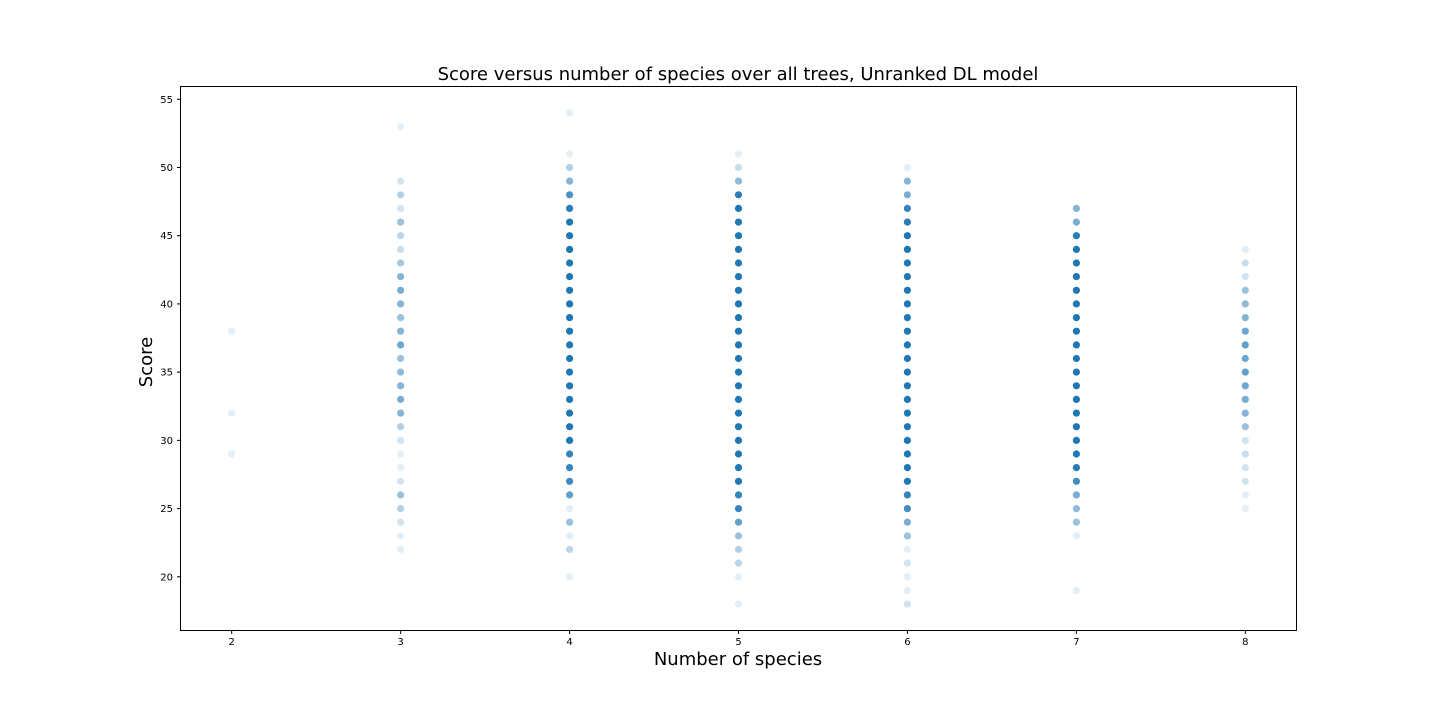  Describe the element at coordinates (1245, 642) in the screenshot. I see `x-tick-label: 8` at that location.